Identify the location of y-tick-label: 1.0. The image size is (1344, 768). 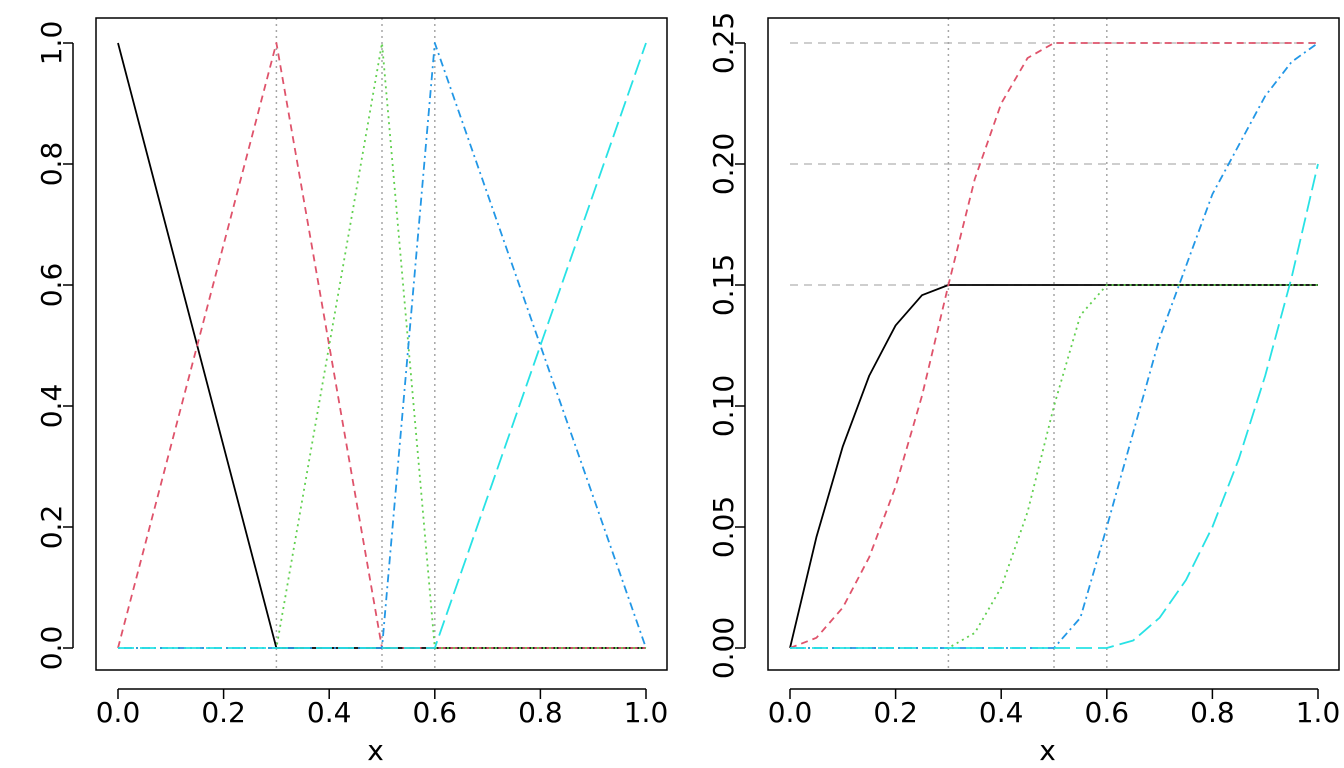
(51, 43).